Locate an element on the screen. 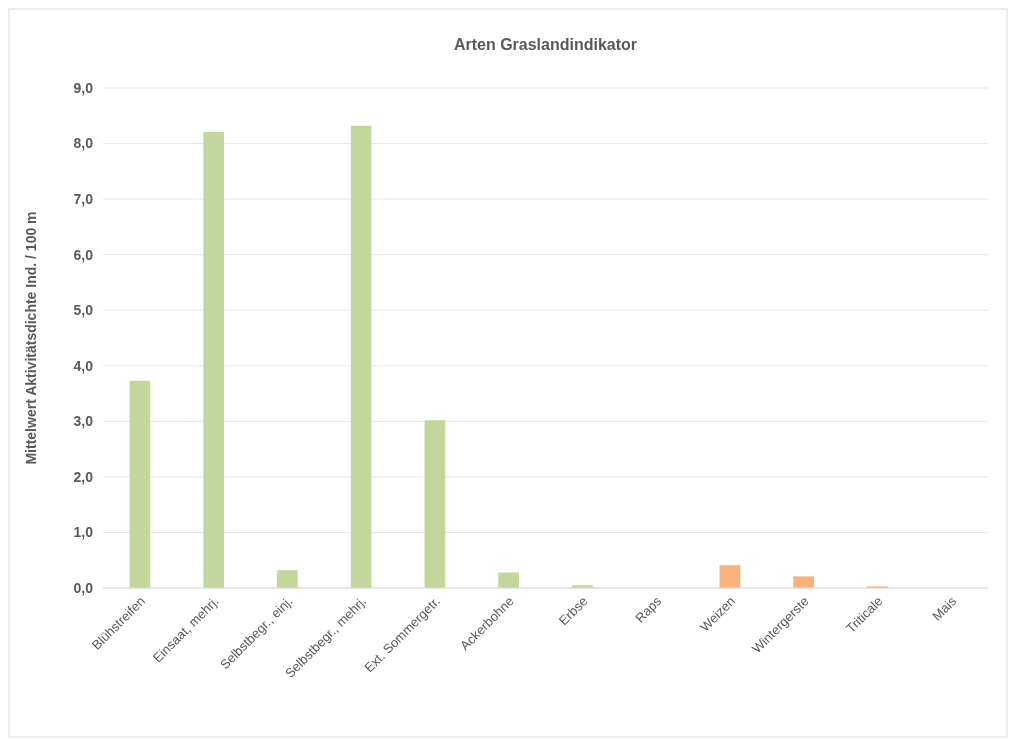  y-tick-label: 0,0 is located at coordinates (83, 587).